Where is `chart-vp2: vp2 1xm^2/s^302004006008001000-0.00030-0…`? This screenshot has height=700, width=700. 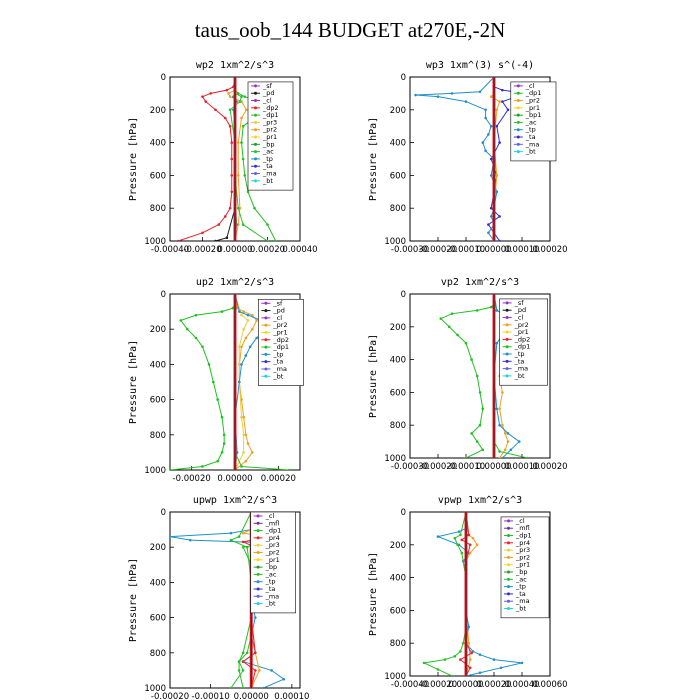
chart-vp2: vp2 1xm^2/s^302004006008001000-0.00030-0… is located at coordinates (468, 374).